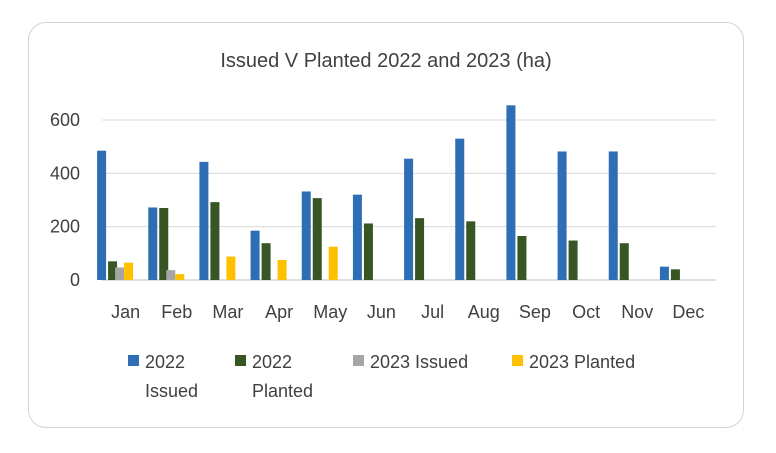 This screenshot has height=453, width=776. Describe the element at coordinates (637, 312) in the screenshot. I see `x-tick-label: Nov` at that location.